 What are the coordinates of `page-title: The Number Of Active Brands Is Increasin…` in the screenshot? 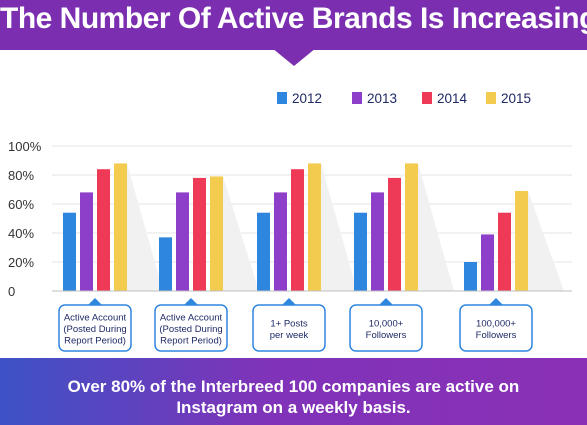 It's located at (293, 18).